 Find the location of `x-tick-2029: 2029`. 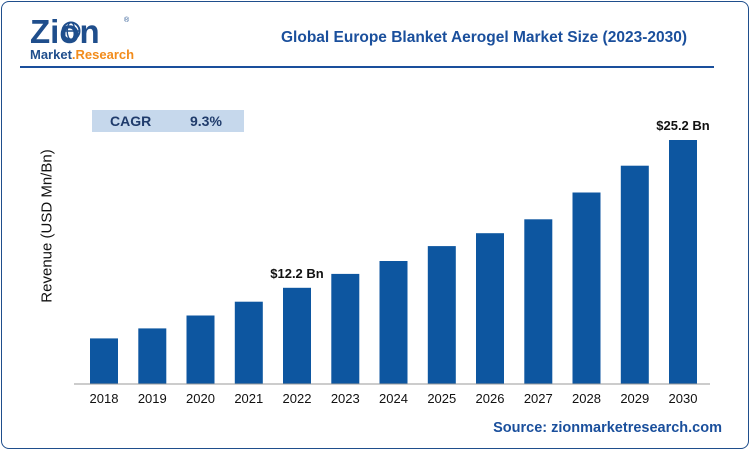

x-tick-2029: 2029 is located at coordinates (634, 398).